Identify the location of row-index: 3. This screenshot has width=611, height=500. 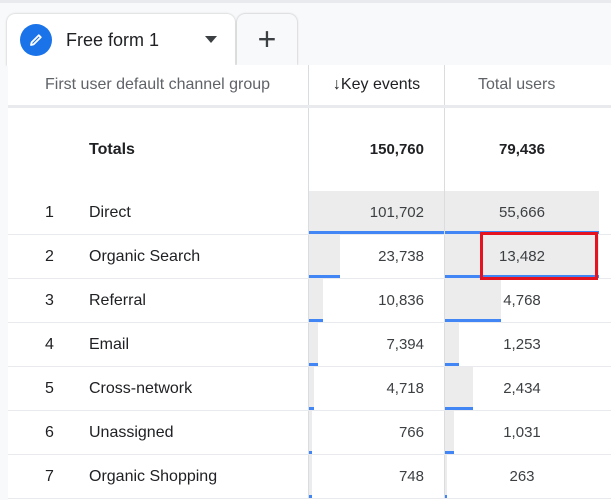
(49, 300).